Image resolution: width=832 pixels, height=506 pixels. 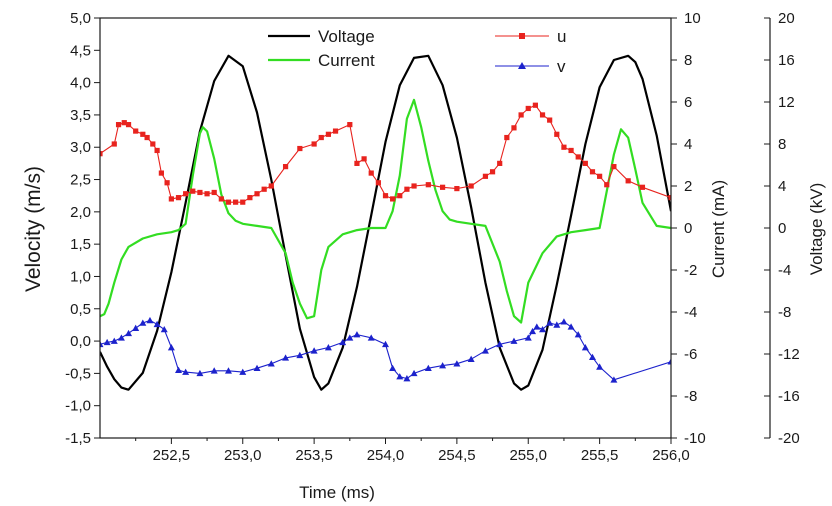 What do you see at coordinates (688, 186) in the screenshot?
I see `current-tick-label: 2` at bounding box center [688, 186].